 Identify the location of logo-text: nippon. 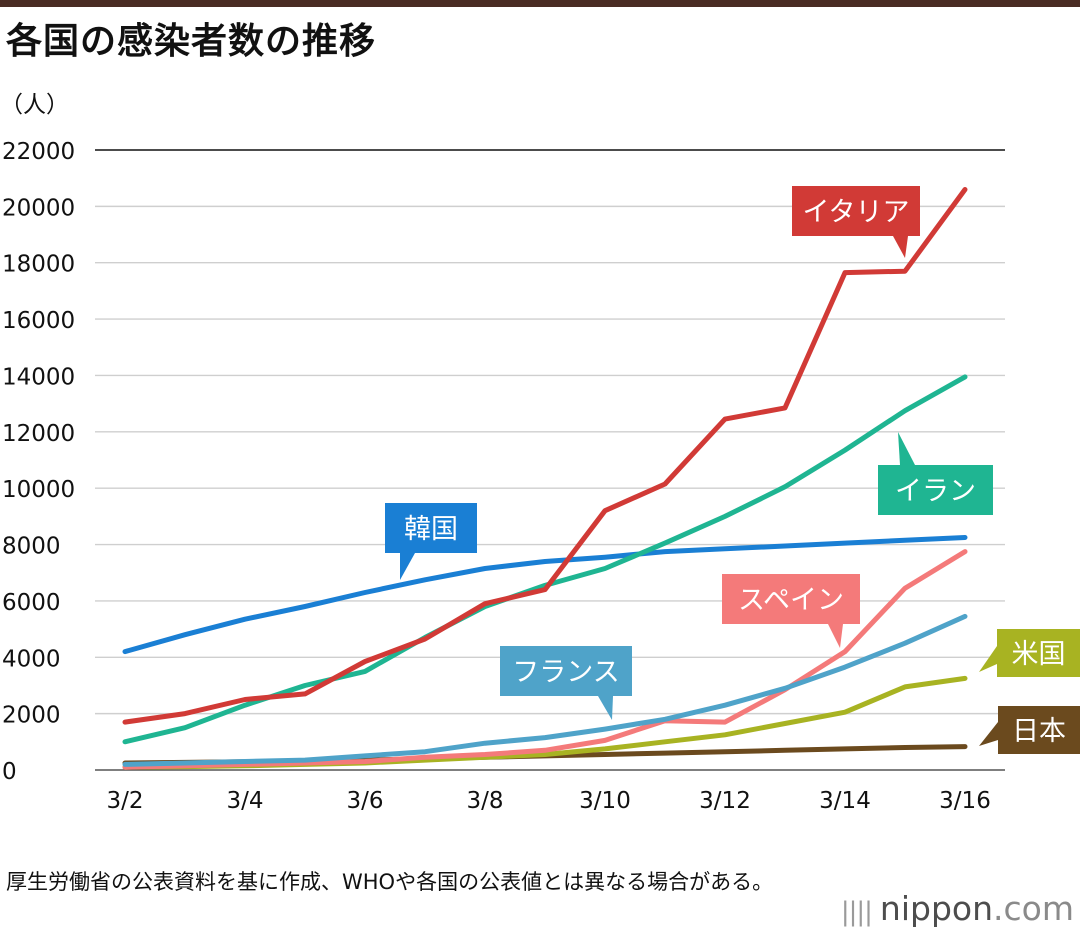
(936, 908).